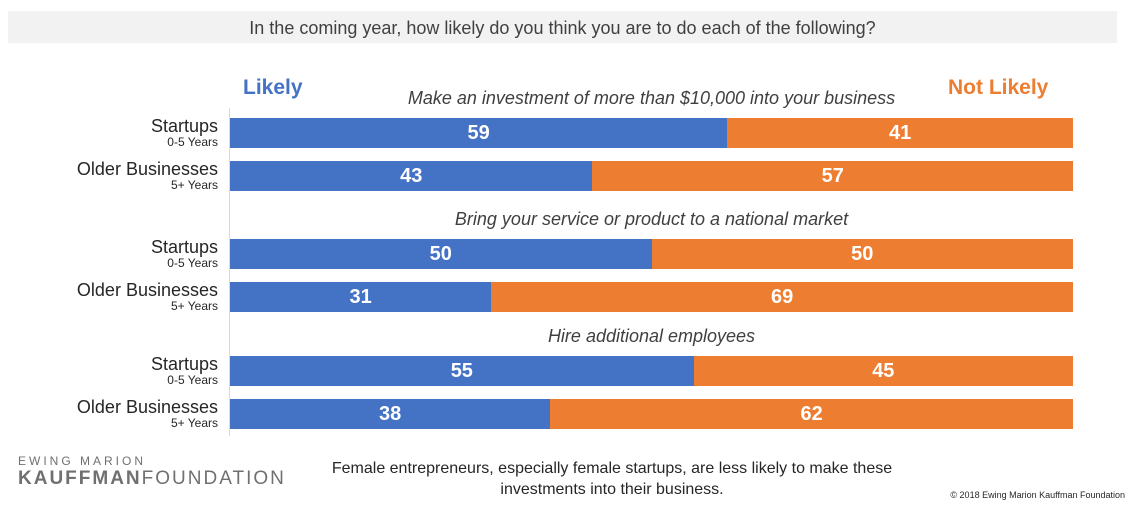 This screenshot has height=507, width=1137. What do you see at coordinates (390, 414) in the screenshot?
I see `bar-likely: 38` at bounding box center [390, 414].